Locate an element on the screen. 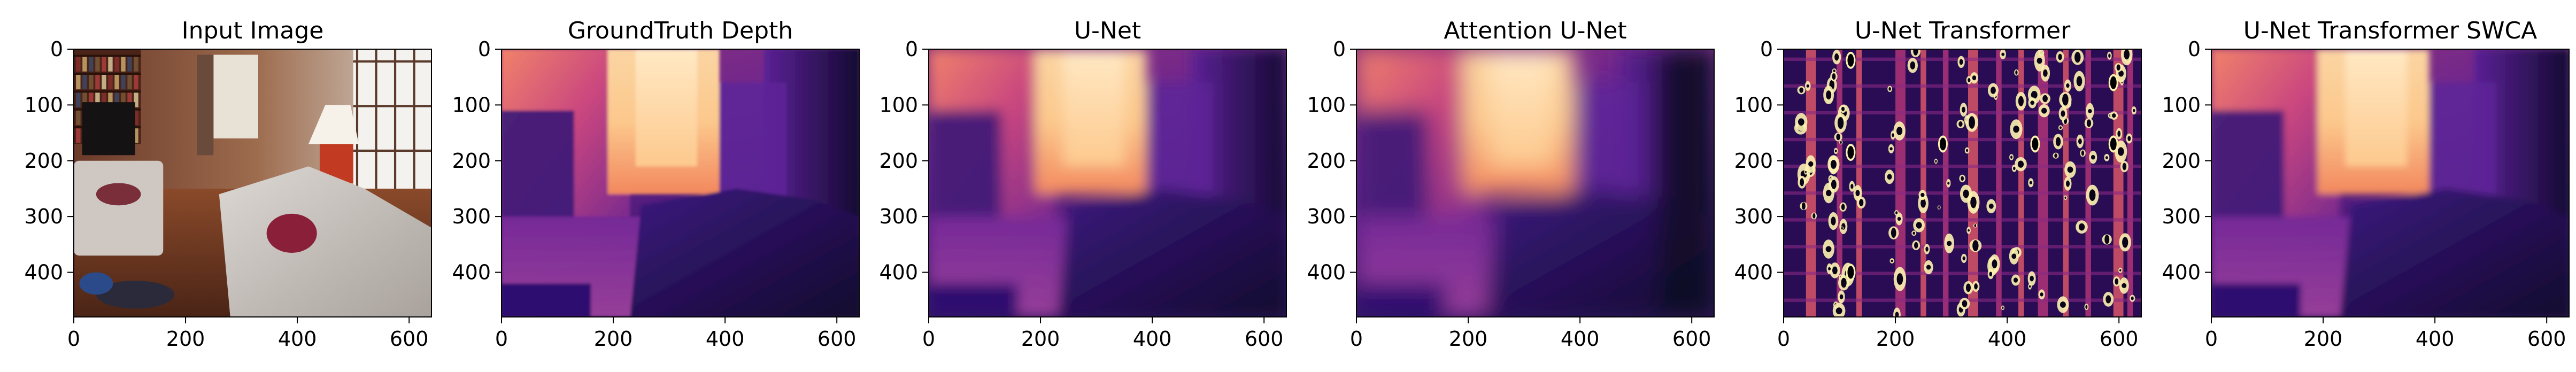  panel-title: Input Image is located at coordinates (253, 30).